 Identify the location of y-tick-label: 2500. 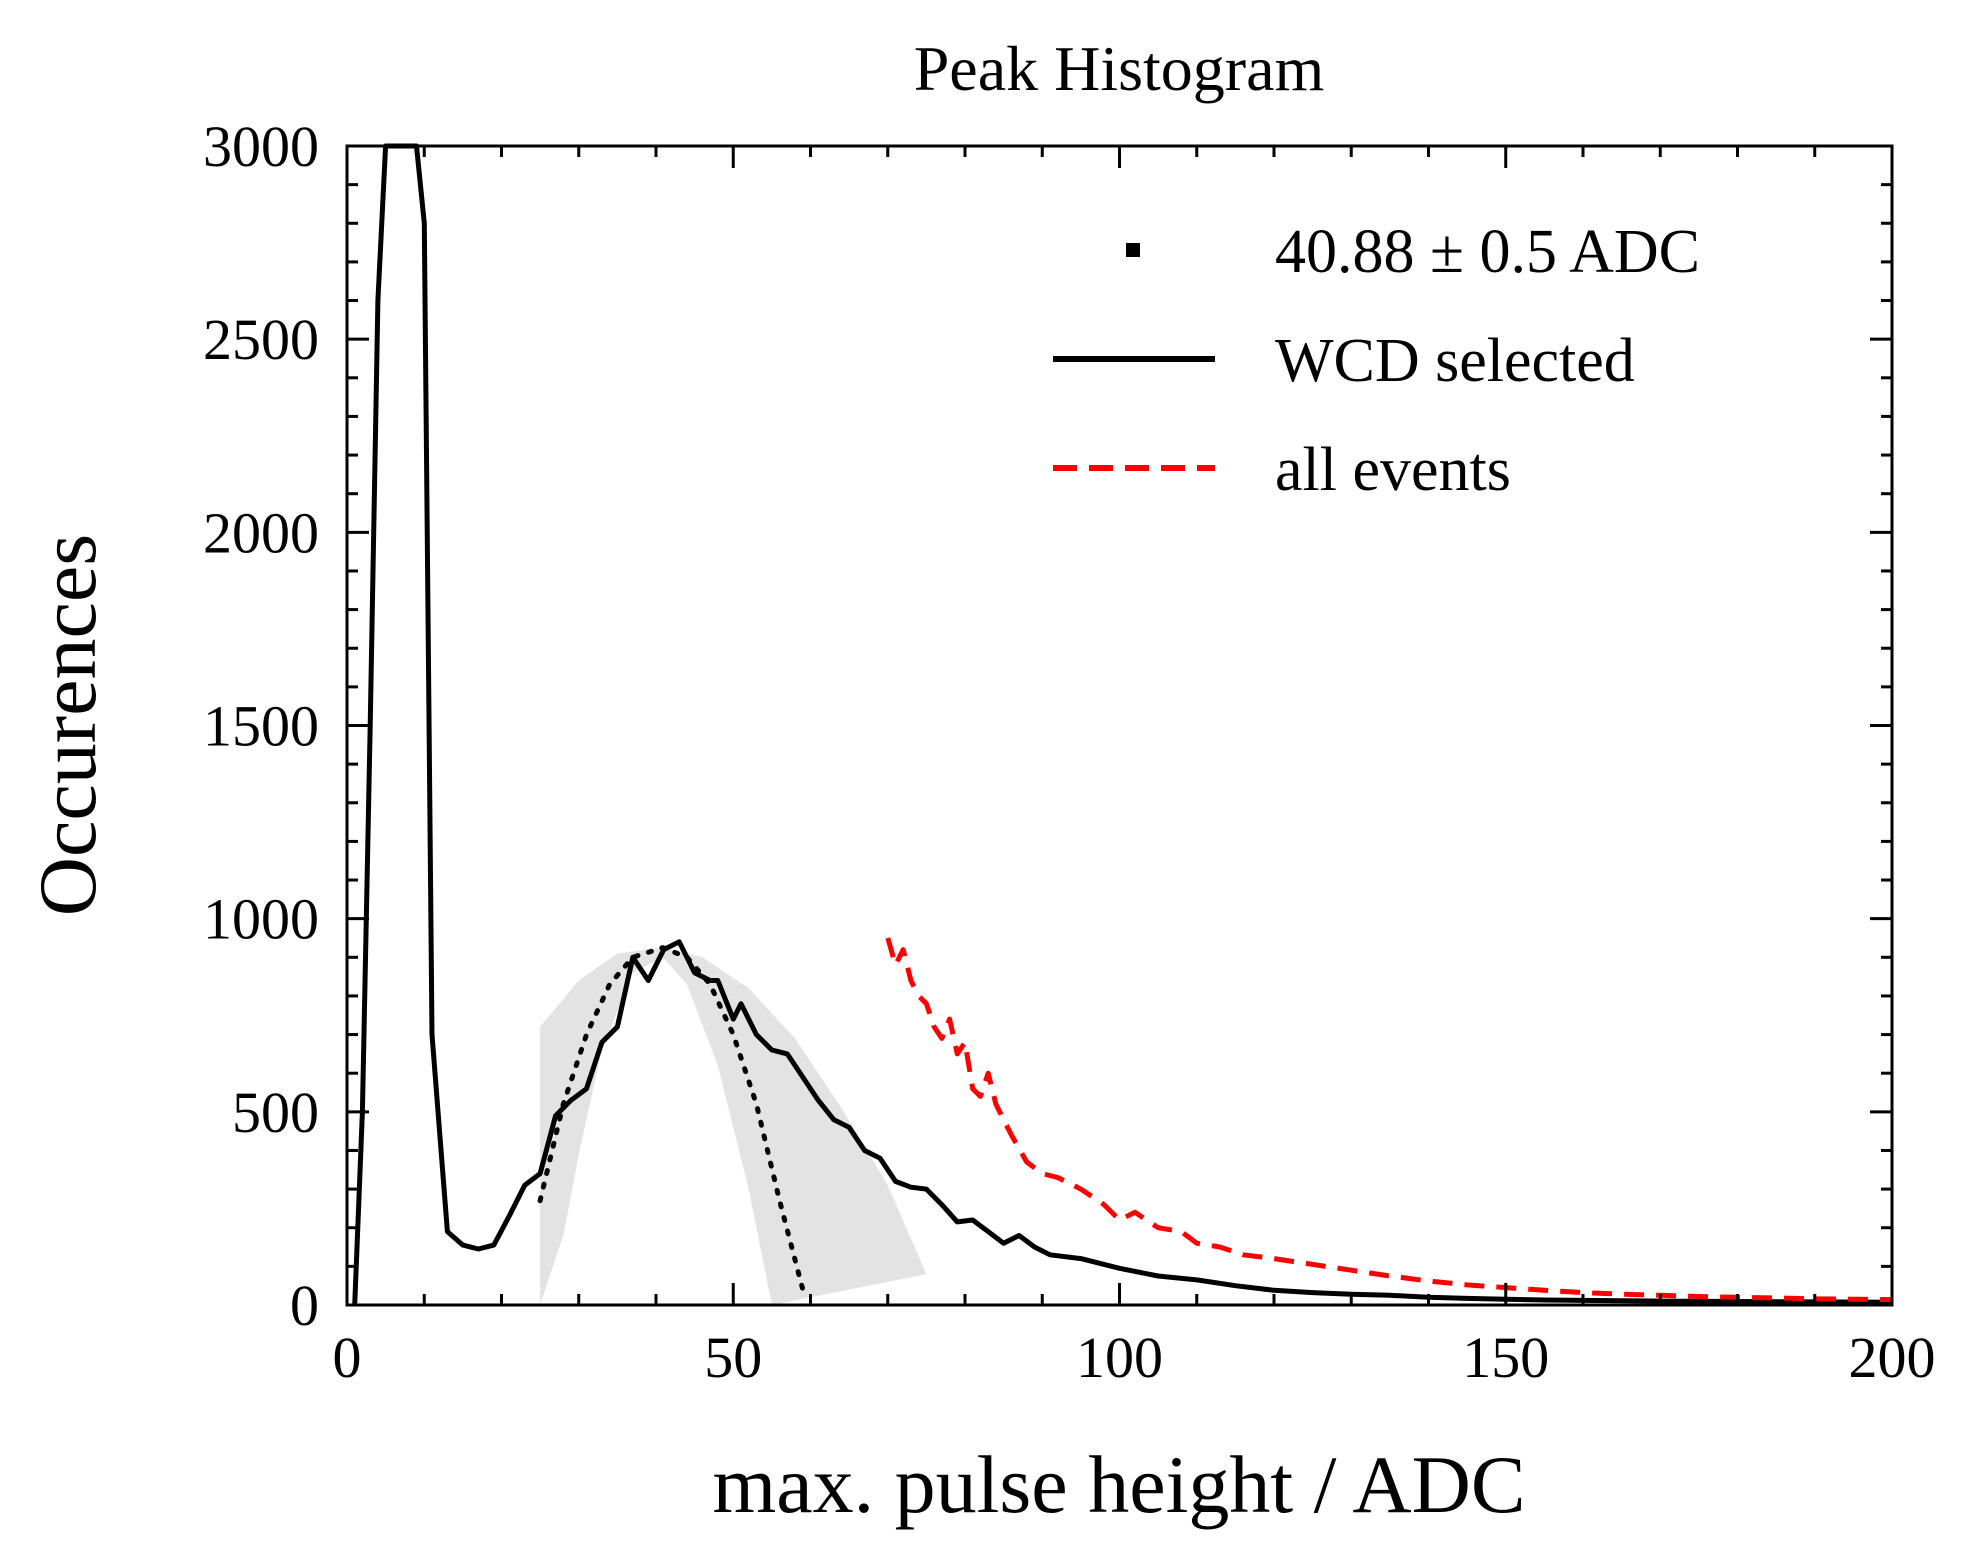
(261, 339).